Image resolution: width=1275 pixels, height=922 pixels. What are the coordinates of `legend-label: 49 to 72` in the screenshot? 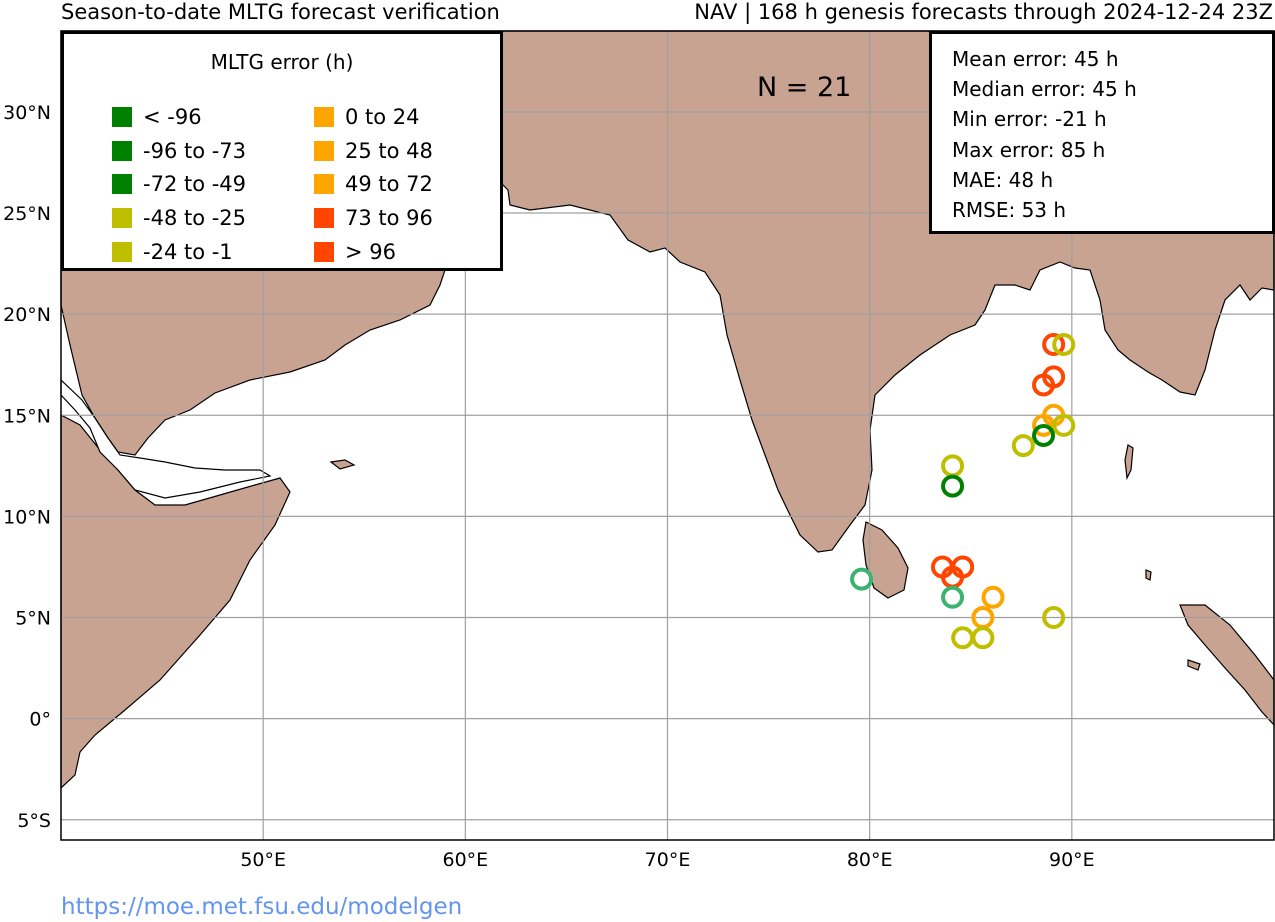 It's located at (389, 184).